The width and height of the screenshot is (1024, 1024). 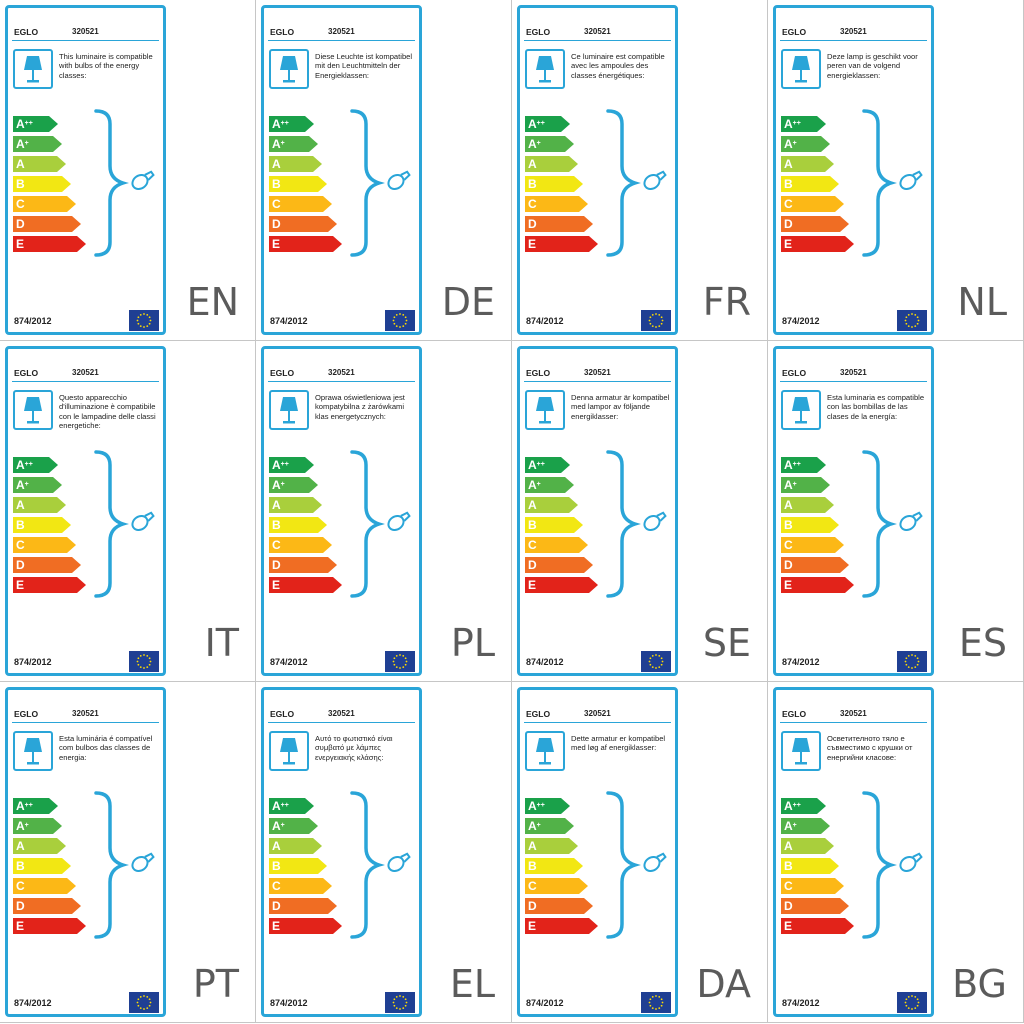 I want to click on energy-class-letter: C, so click(x=20, y=204).